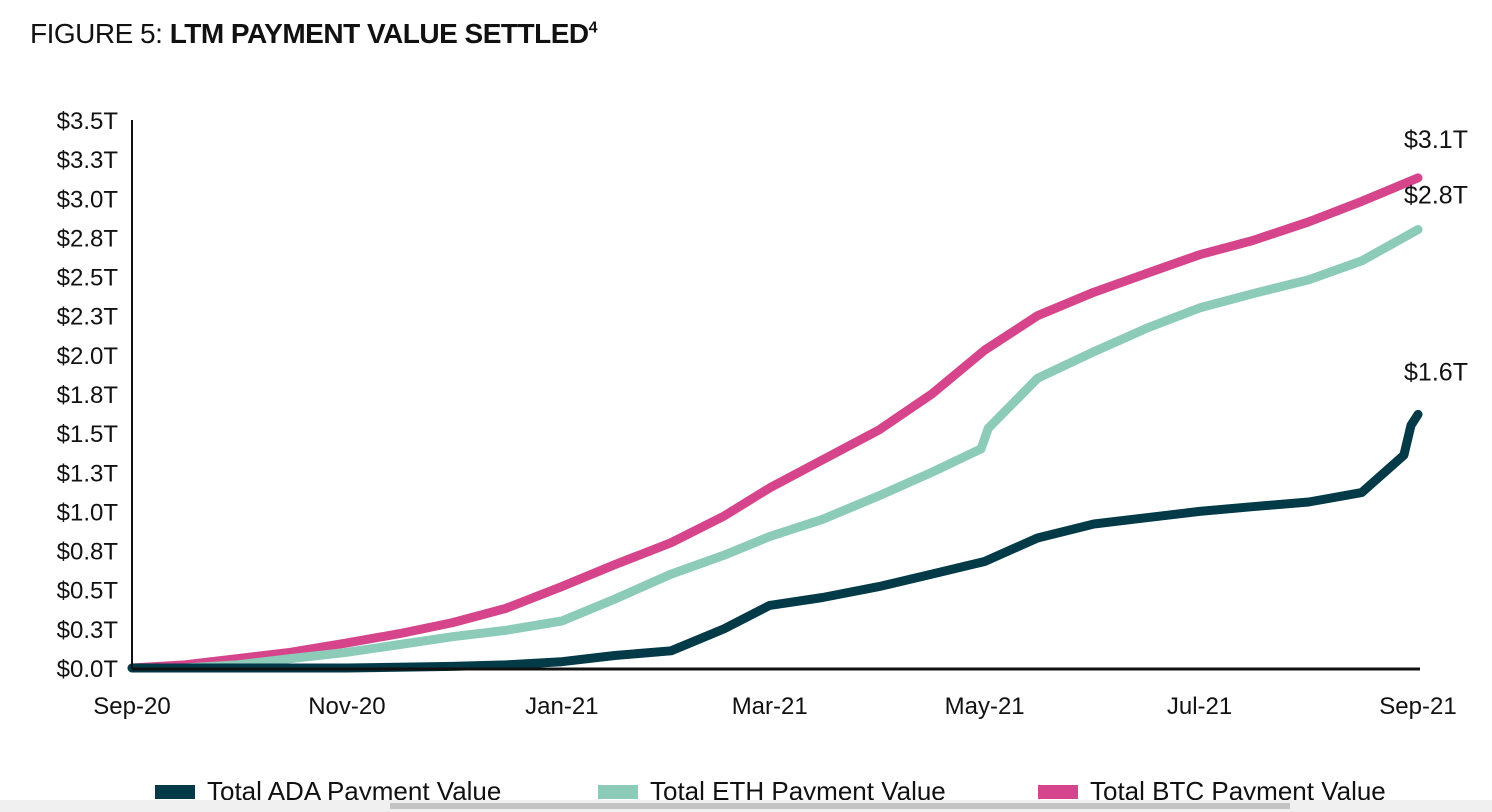 The height and width of the screenshot is (812, 1492). Describe the element at coordinates (88, 199) in the screenshot. I see `y-tick-label: $3.0T` at that location.